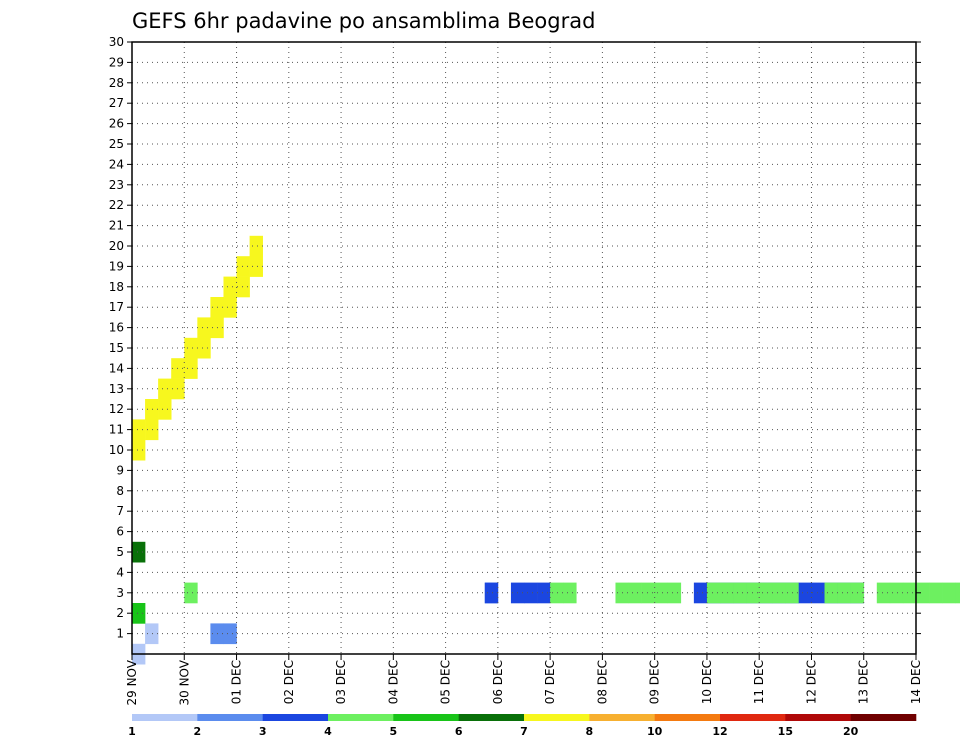  What do you see at coordinates (116, 430) in the screenshot?
I see `y-tick-label: 11` at bounding box center [116, 430].